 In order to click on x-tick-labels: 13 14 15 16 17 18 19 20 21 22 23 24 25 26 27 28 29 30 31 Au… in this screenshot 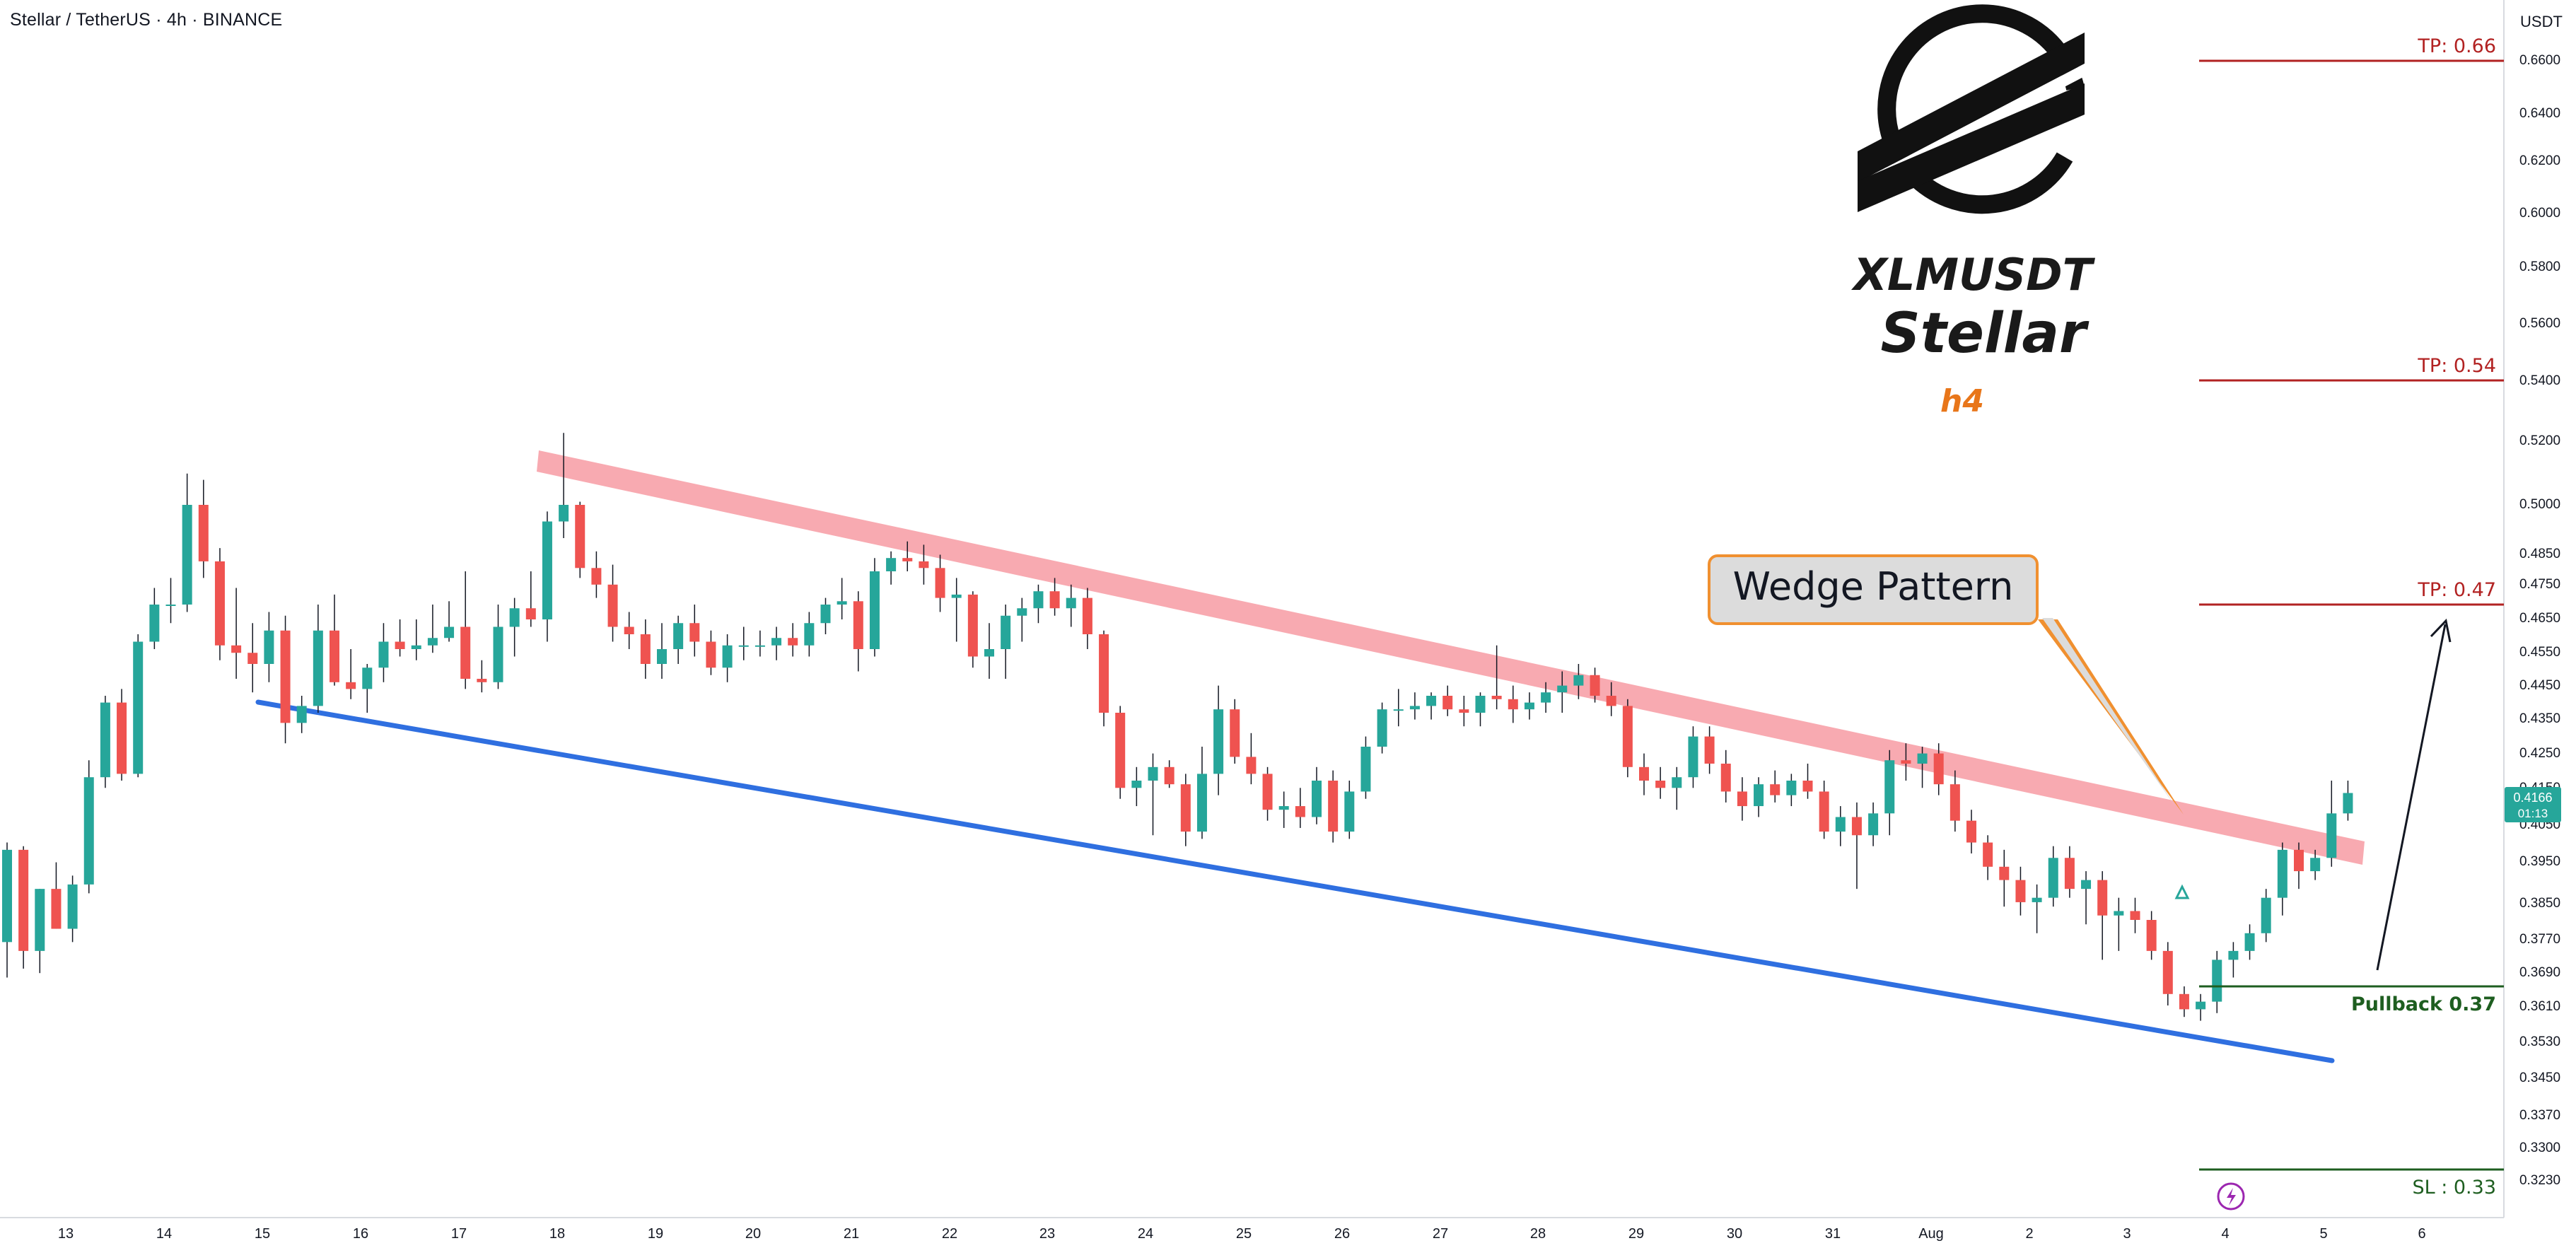, I will do `click(1242, 1234)`.